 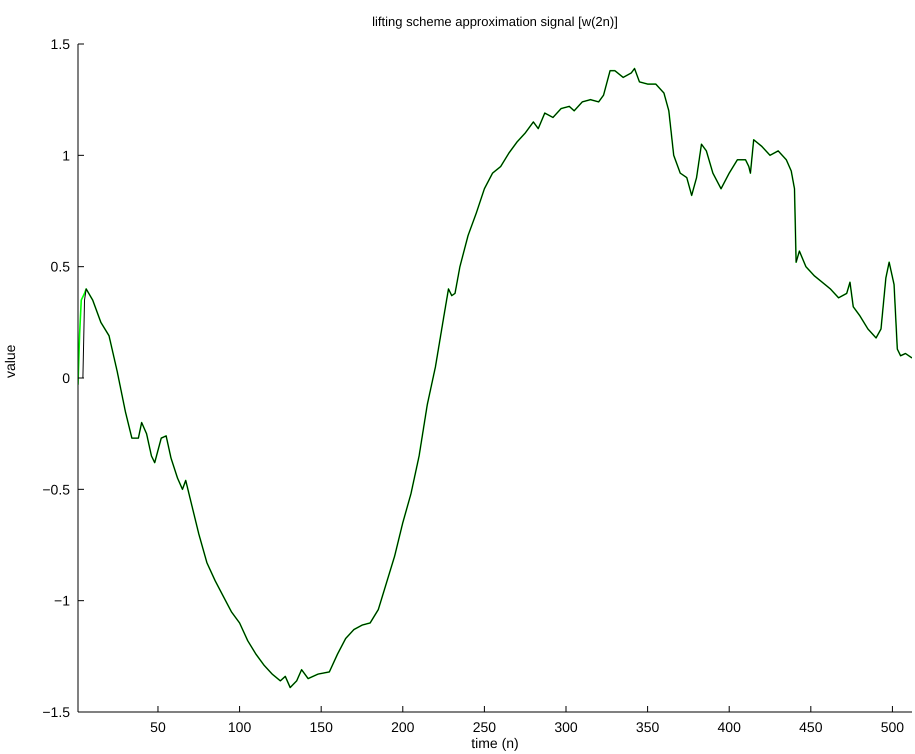 What do you see at coordinates (66, 378) in the screenshot?
I see `y-tick-label: 0` at bounding box center [66, 378].